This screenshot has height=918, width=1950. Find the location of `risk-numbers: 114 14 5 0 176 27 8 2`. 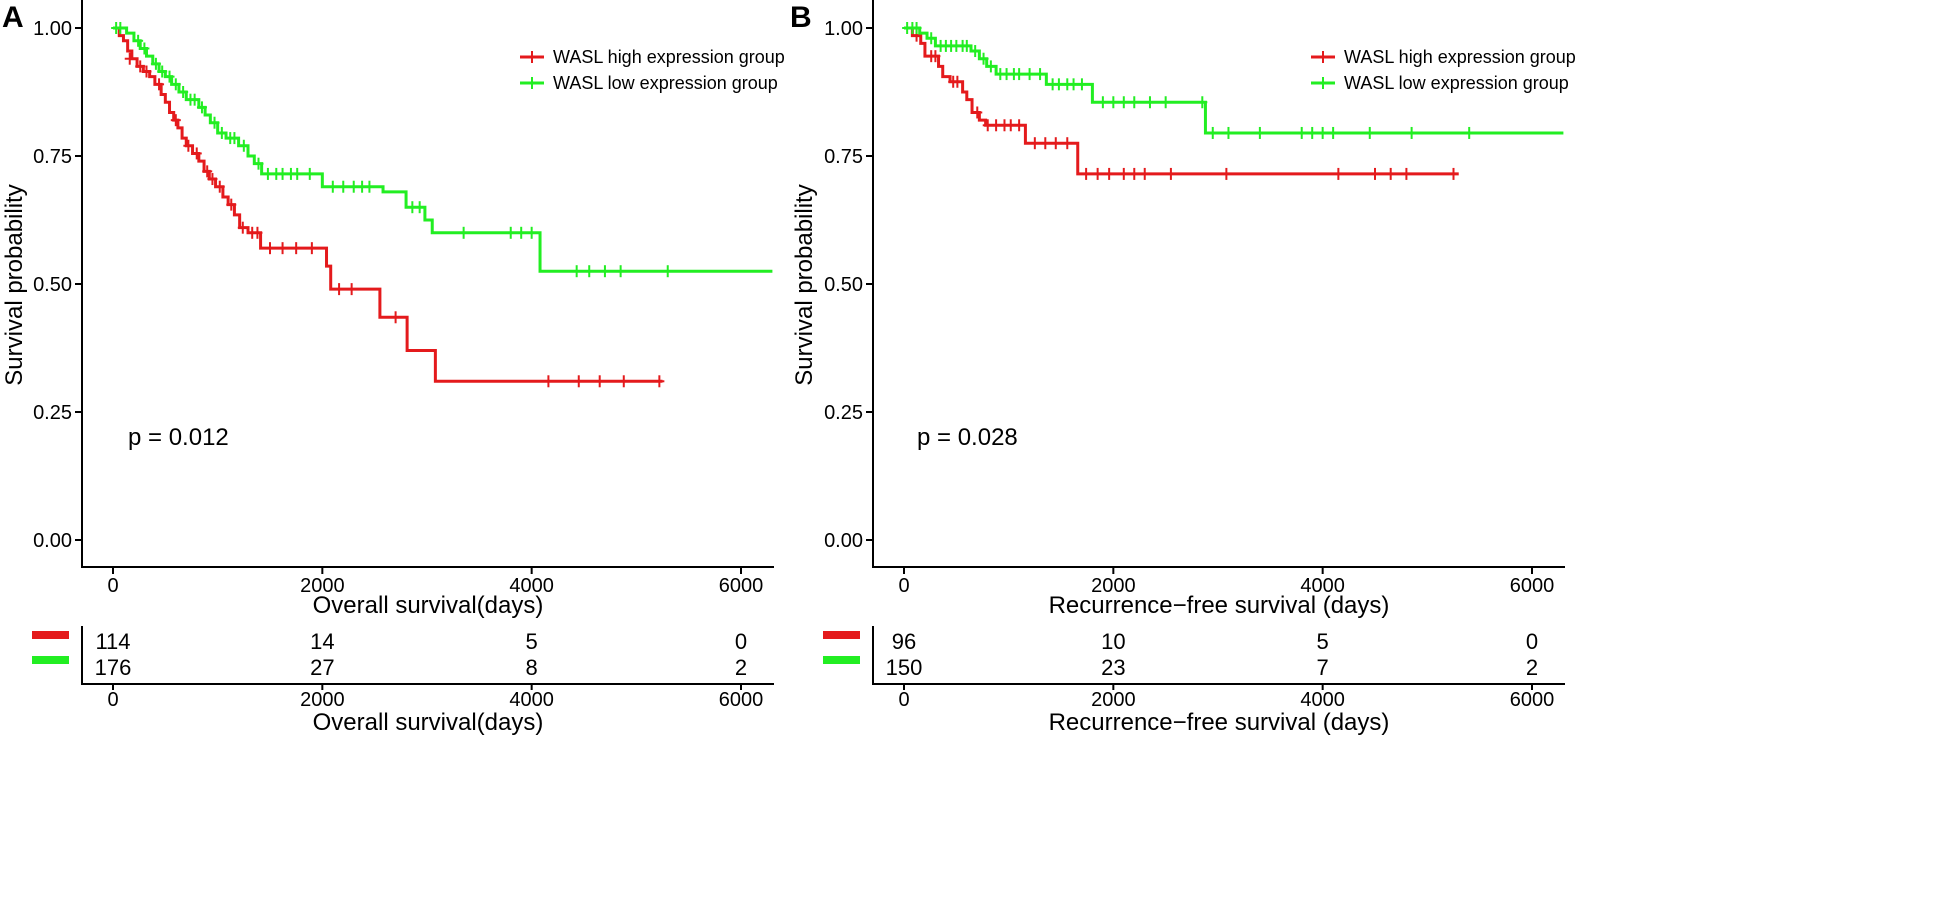

risk-numbers: 114 14 5 0 176 27 8 2 is located at coordinates (421, 654).